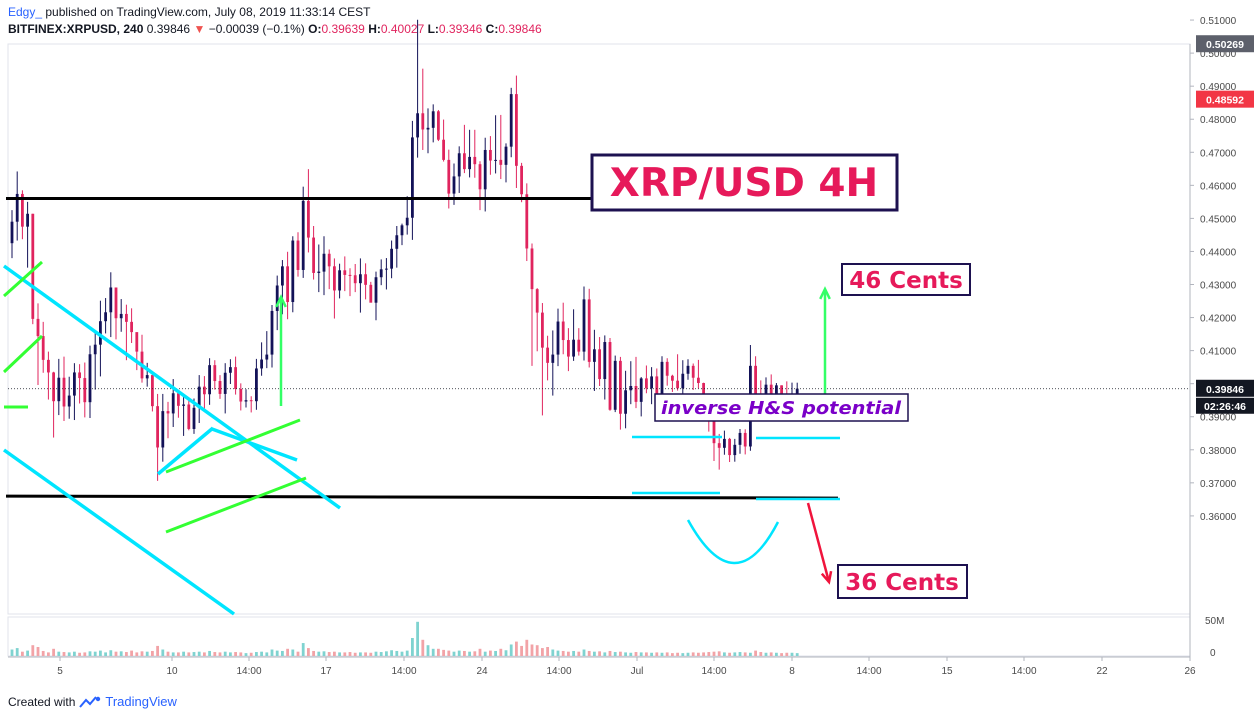  What do you see at coordinates (141, 701) in the screenshot?
I see `tradingview-brand: TradingView` at bounding box center [141, 701].